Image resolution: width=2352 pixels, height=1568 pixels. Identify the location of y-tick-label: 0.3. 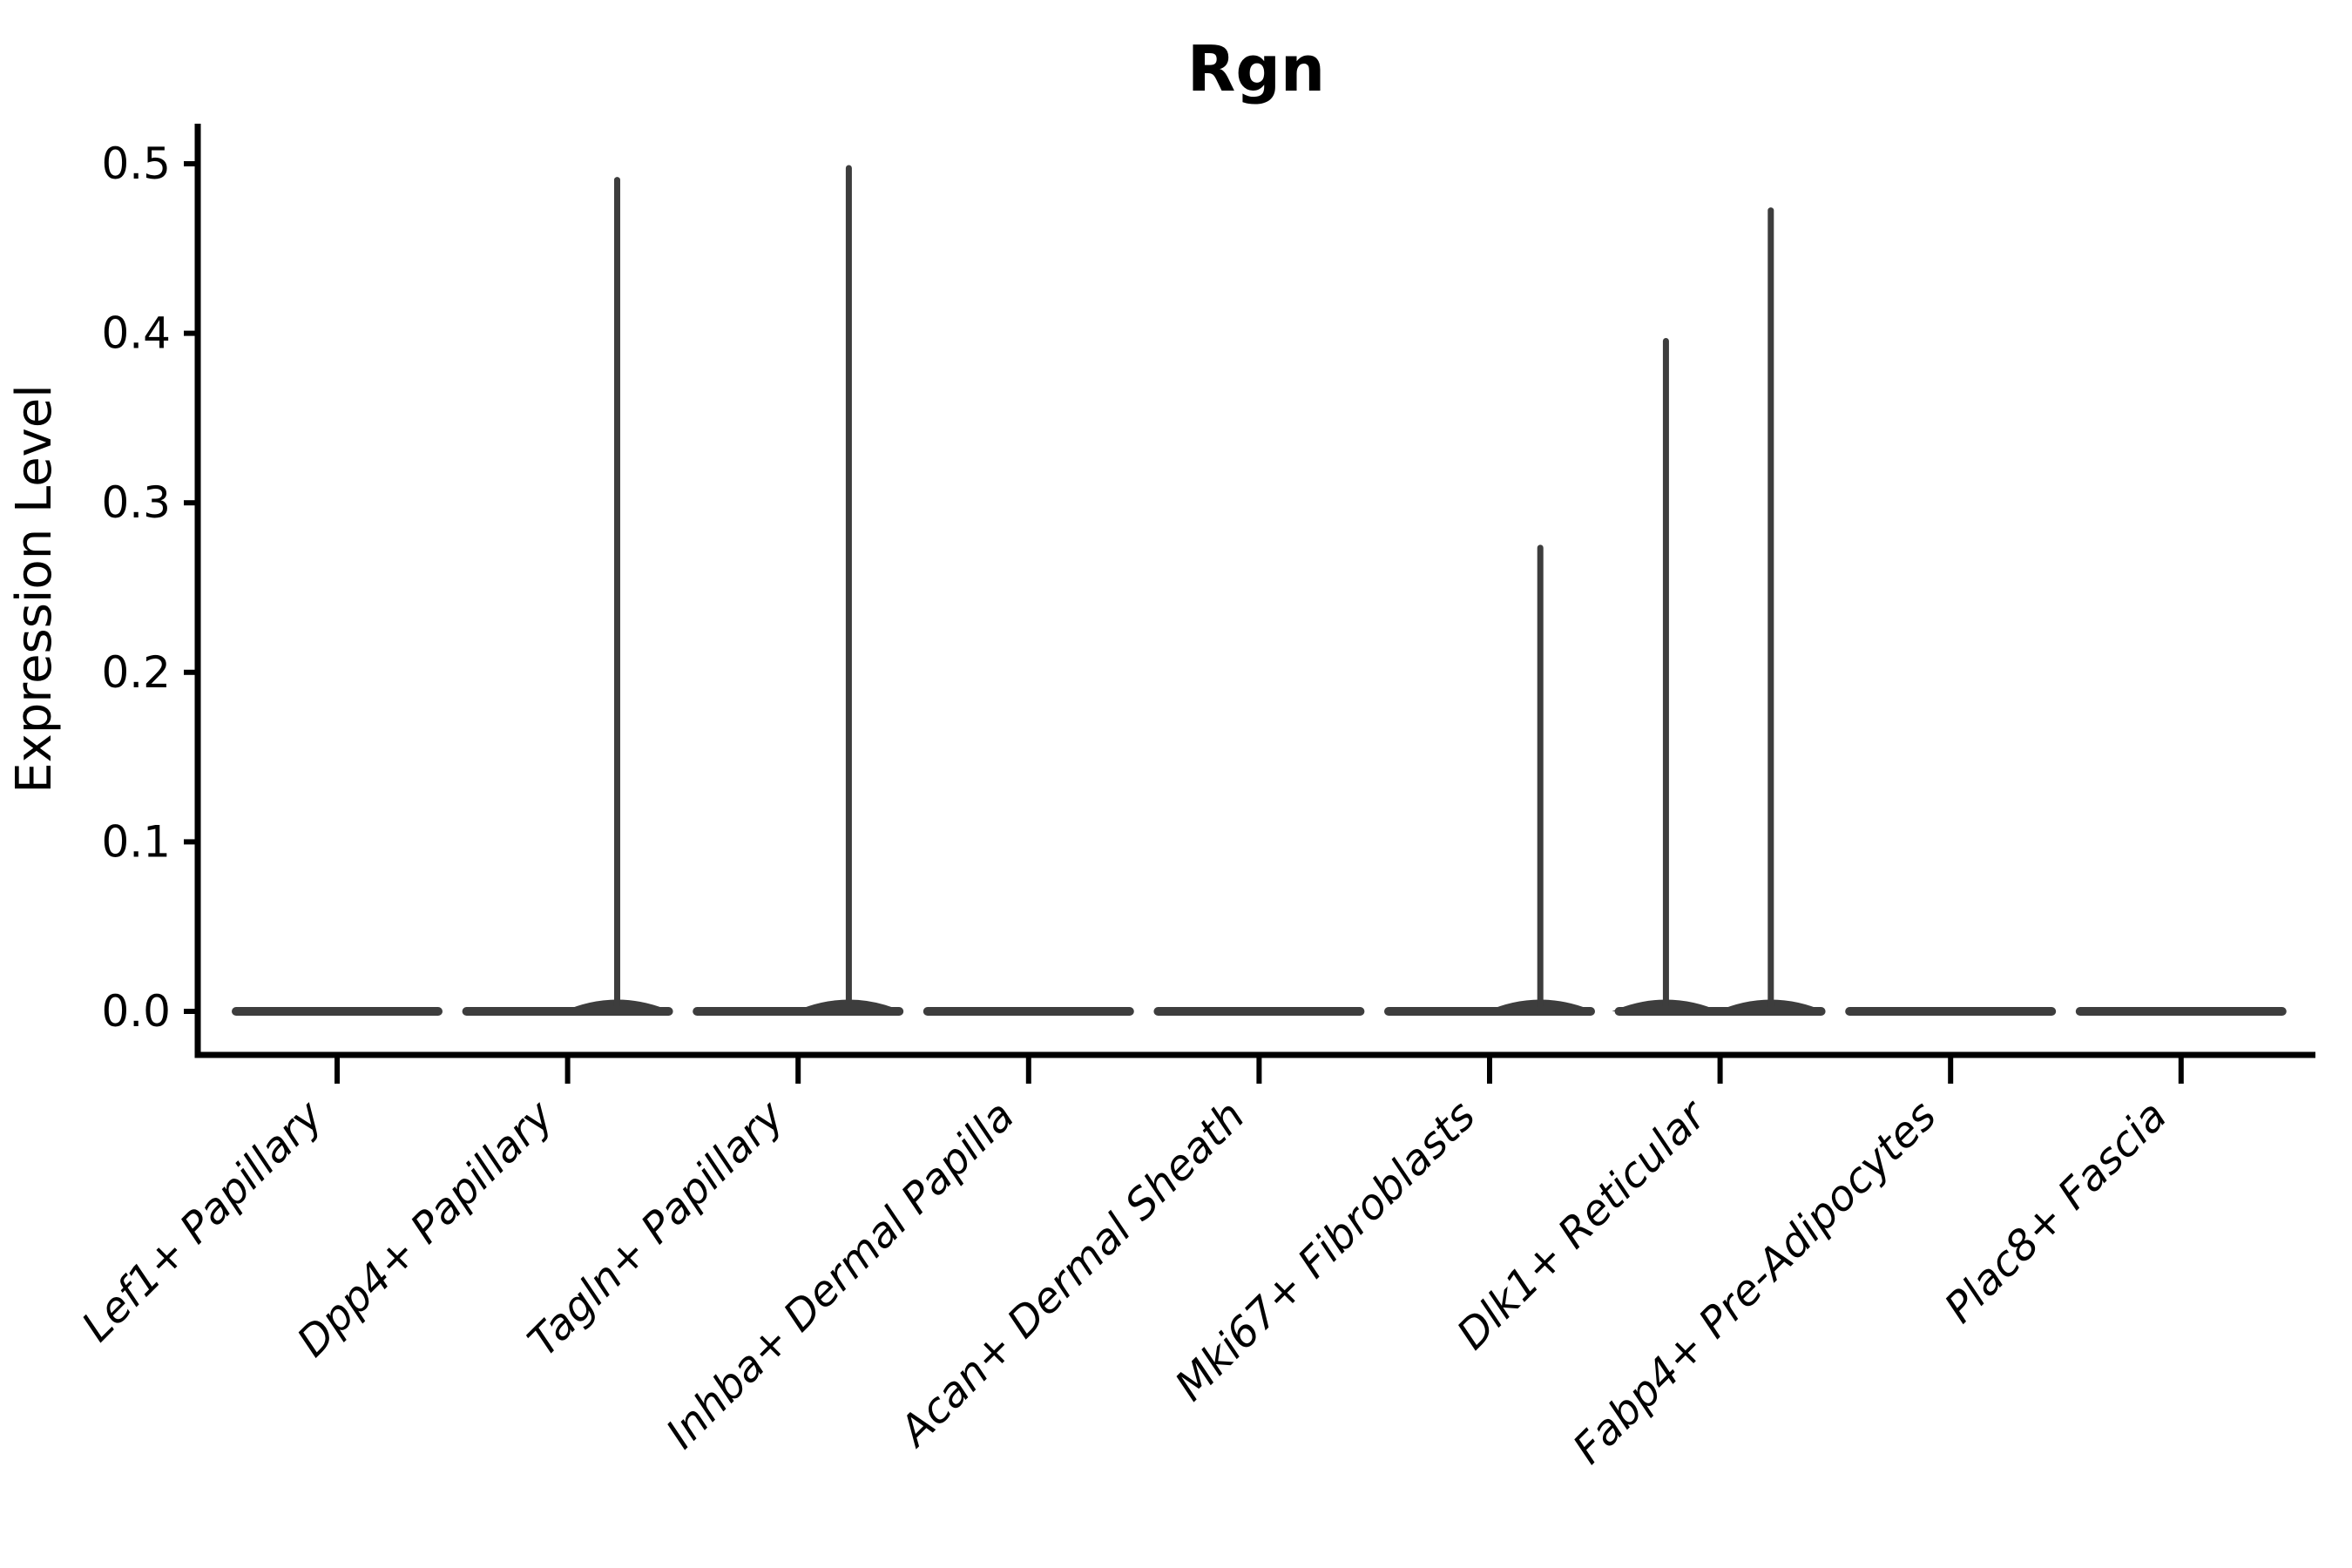
(136, 502).